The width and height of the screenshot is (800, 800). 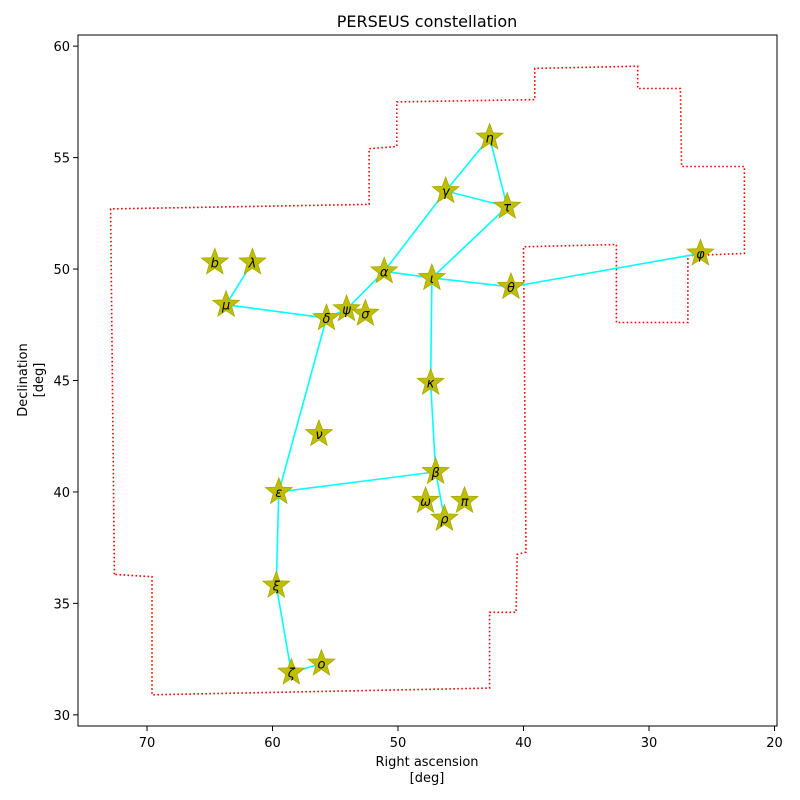 I want to click on star-label-22: ο, so click(x=321, y=665).